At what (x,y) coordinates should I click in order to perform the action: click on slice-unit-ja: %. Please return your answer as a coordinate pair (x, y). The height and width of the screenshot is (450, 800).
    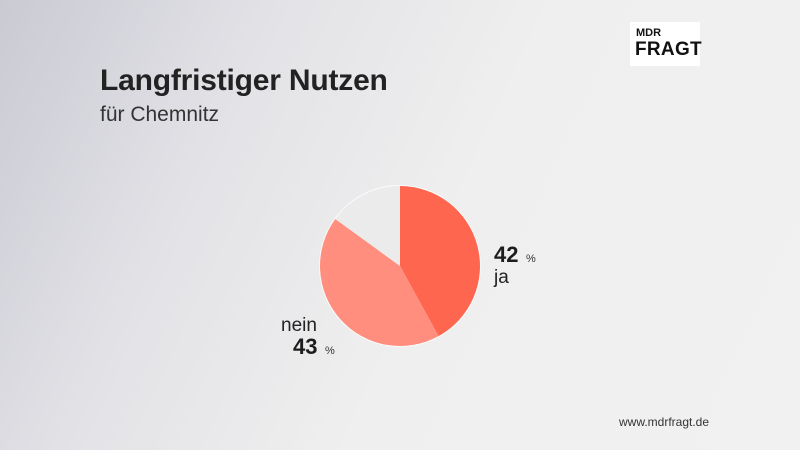
    Looking at the image, I should click on (531, 259).